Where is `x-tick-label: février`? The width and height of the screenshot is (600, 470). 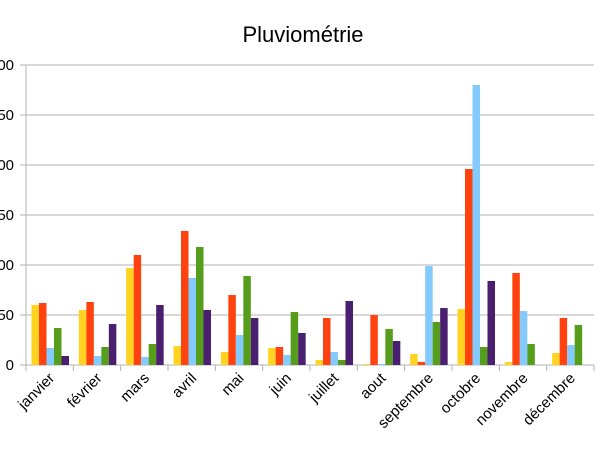
x-tick-label: février is located at coordinates (84, 390).